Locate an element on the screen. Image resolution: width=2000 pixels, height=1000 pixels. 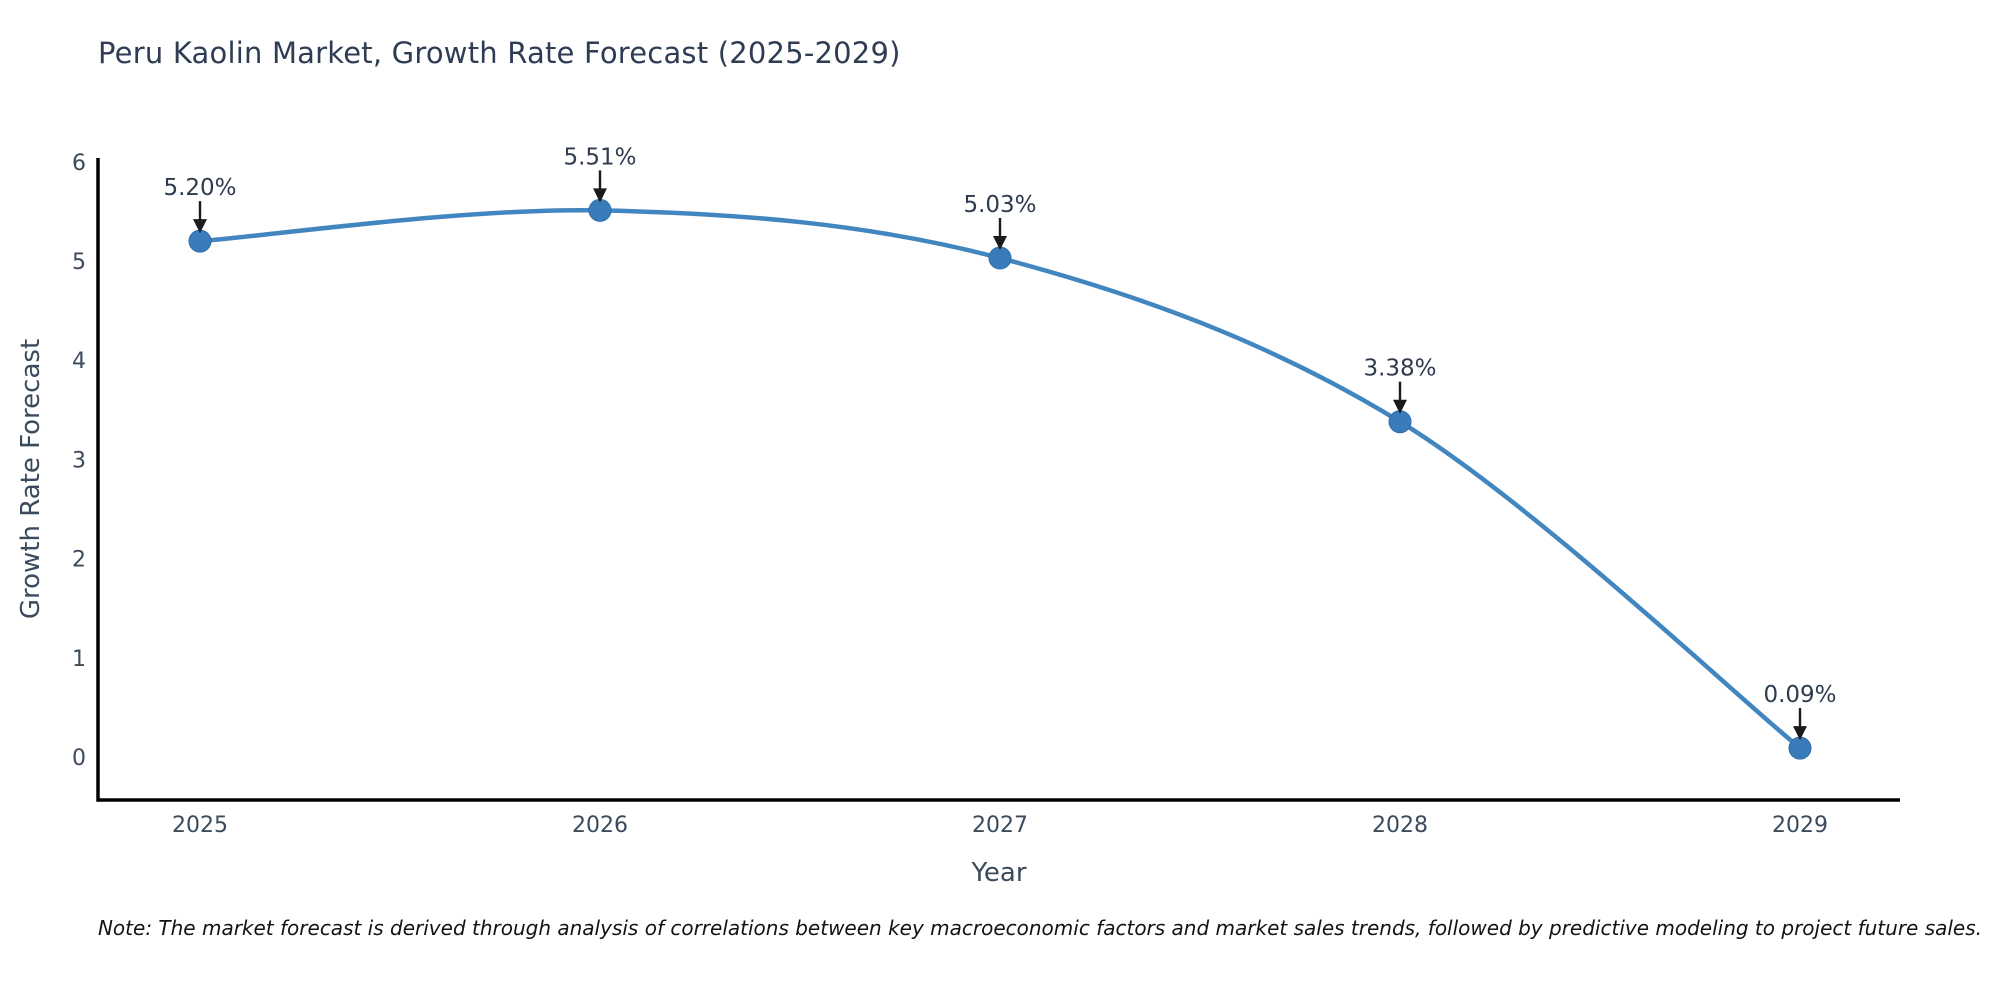
x-tick-label: 2026 is located at coordinates (600, 825).